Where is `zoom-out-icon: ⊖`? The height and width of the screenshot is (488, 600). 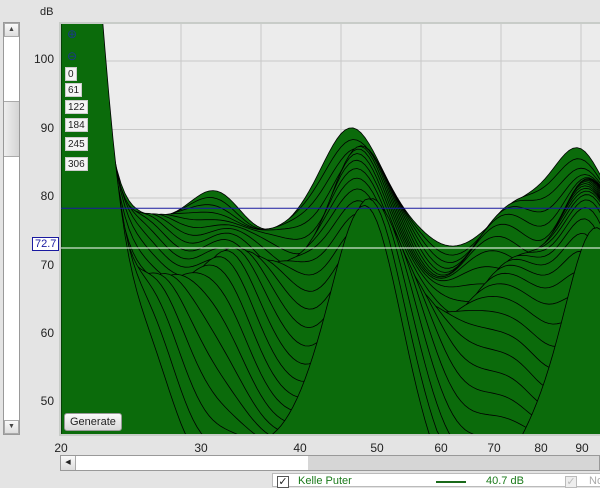
zoom-out-icon: ⊖ is located at coordinates (72, 56).